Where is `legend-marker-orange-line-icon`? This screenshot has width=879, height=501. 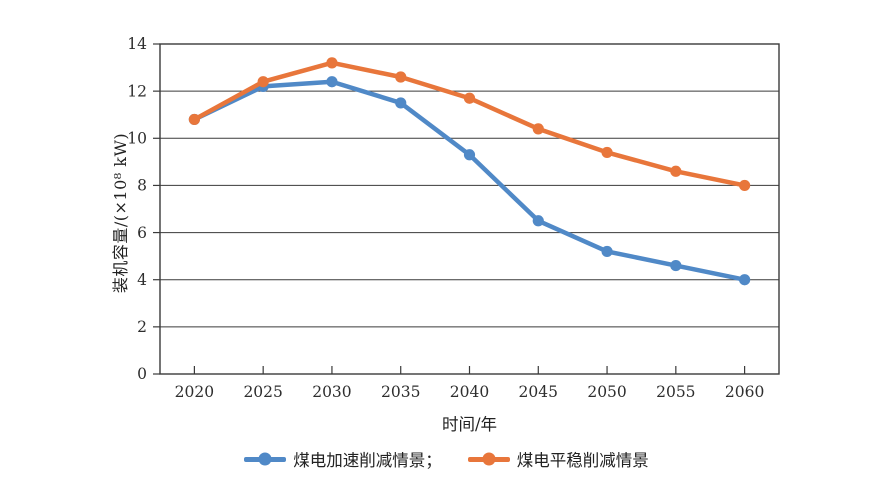
legend-marker-orange-line-icon is located at coordinates (488, 459).